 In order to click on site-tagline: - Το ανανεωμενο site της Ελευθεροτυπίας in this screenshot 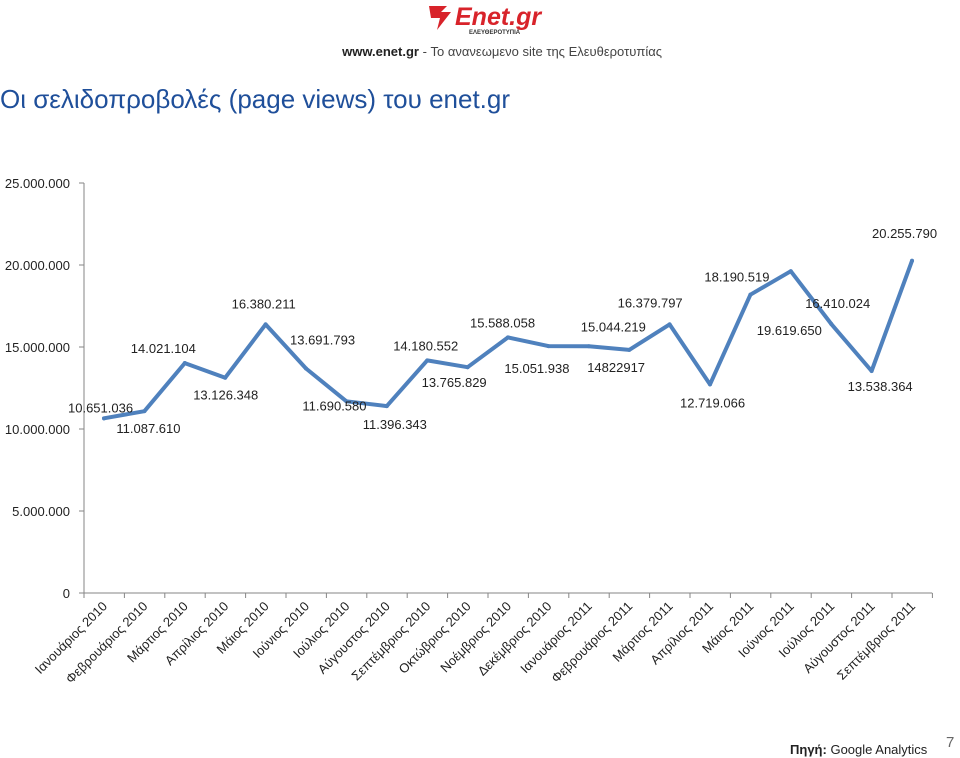, I will do `click(540, 51)`.